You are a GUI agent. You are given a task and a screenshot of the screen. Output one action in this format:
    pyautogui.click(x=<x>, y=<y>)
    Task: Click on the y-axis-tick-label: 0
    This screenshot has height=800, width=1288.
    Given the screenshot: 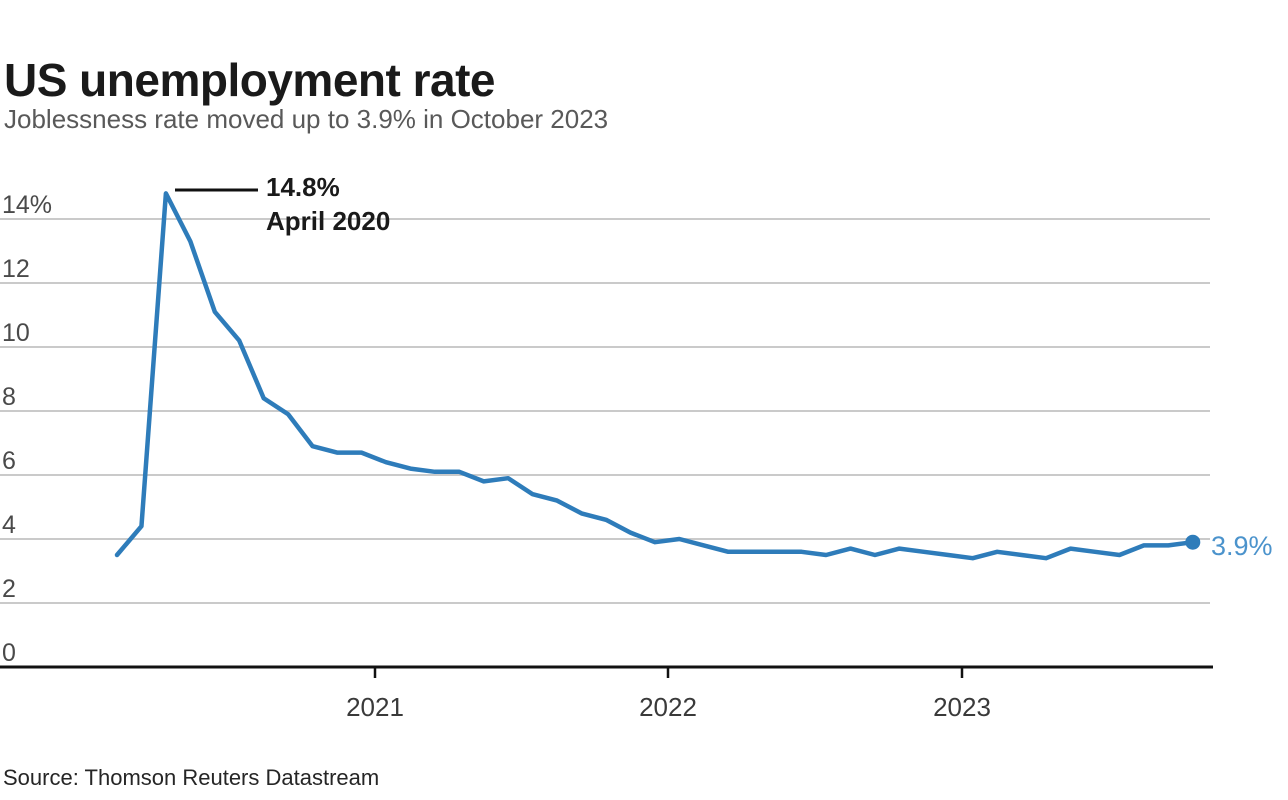 What is the action you would take?
    pyautogui.click(x=9, y=653)
    